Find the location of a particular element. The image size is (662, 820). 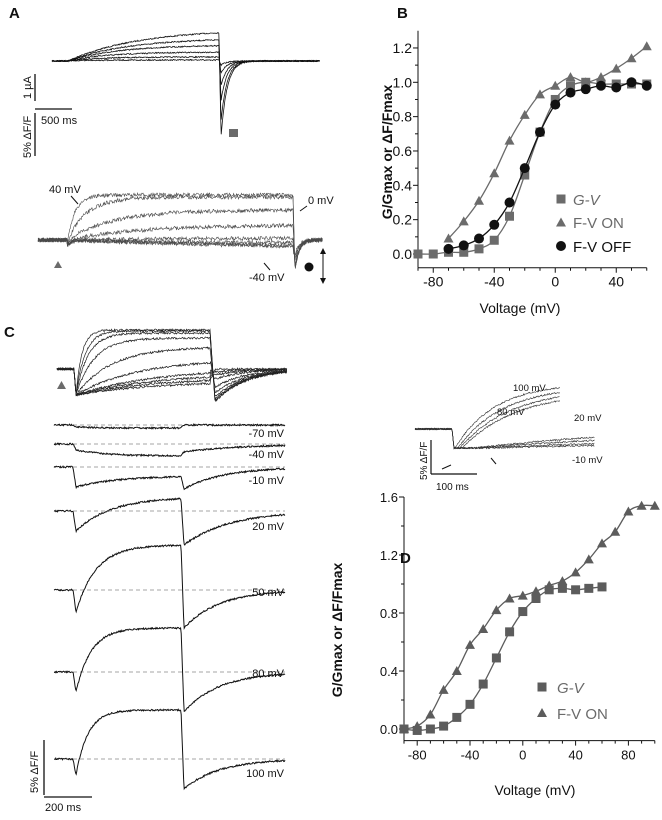

x-tick-label: 0 is located at coordinates (522, 755).